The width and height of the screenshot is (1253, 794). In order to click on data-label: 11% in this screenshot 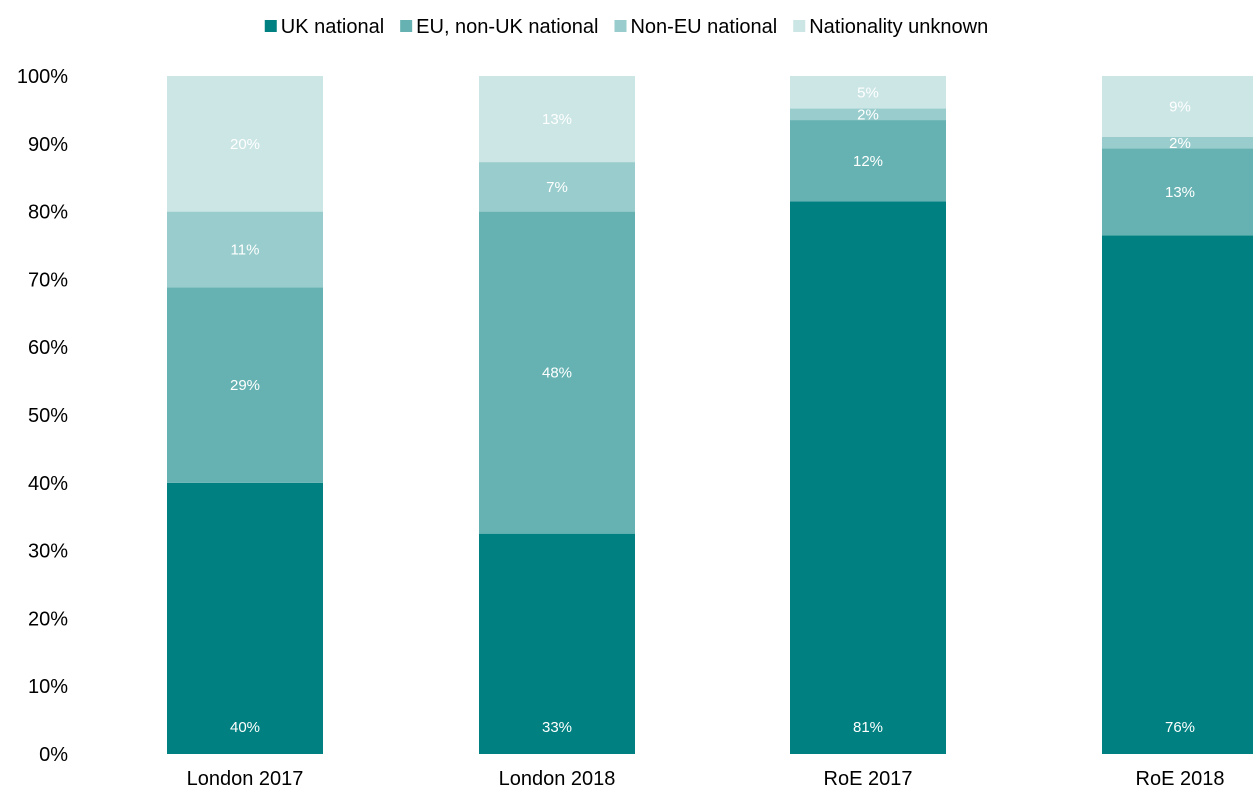, I will do `click(245, 250)`.